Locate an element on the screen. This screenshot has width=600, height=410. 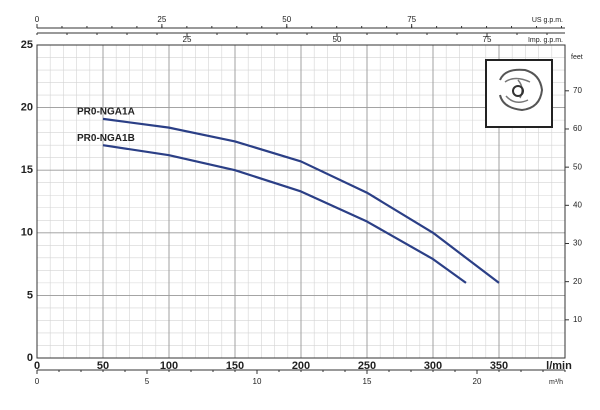
y2-tick-label: 70 is located at coordinates (577, 90).